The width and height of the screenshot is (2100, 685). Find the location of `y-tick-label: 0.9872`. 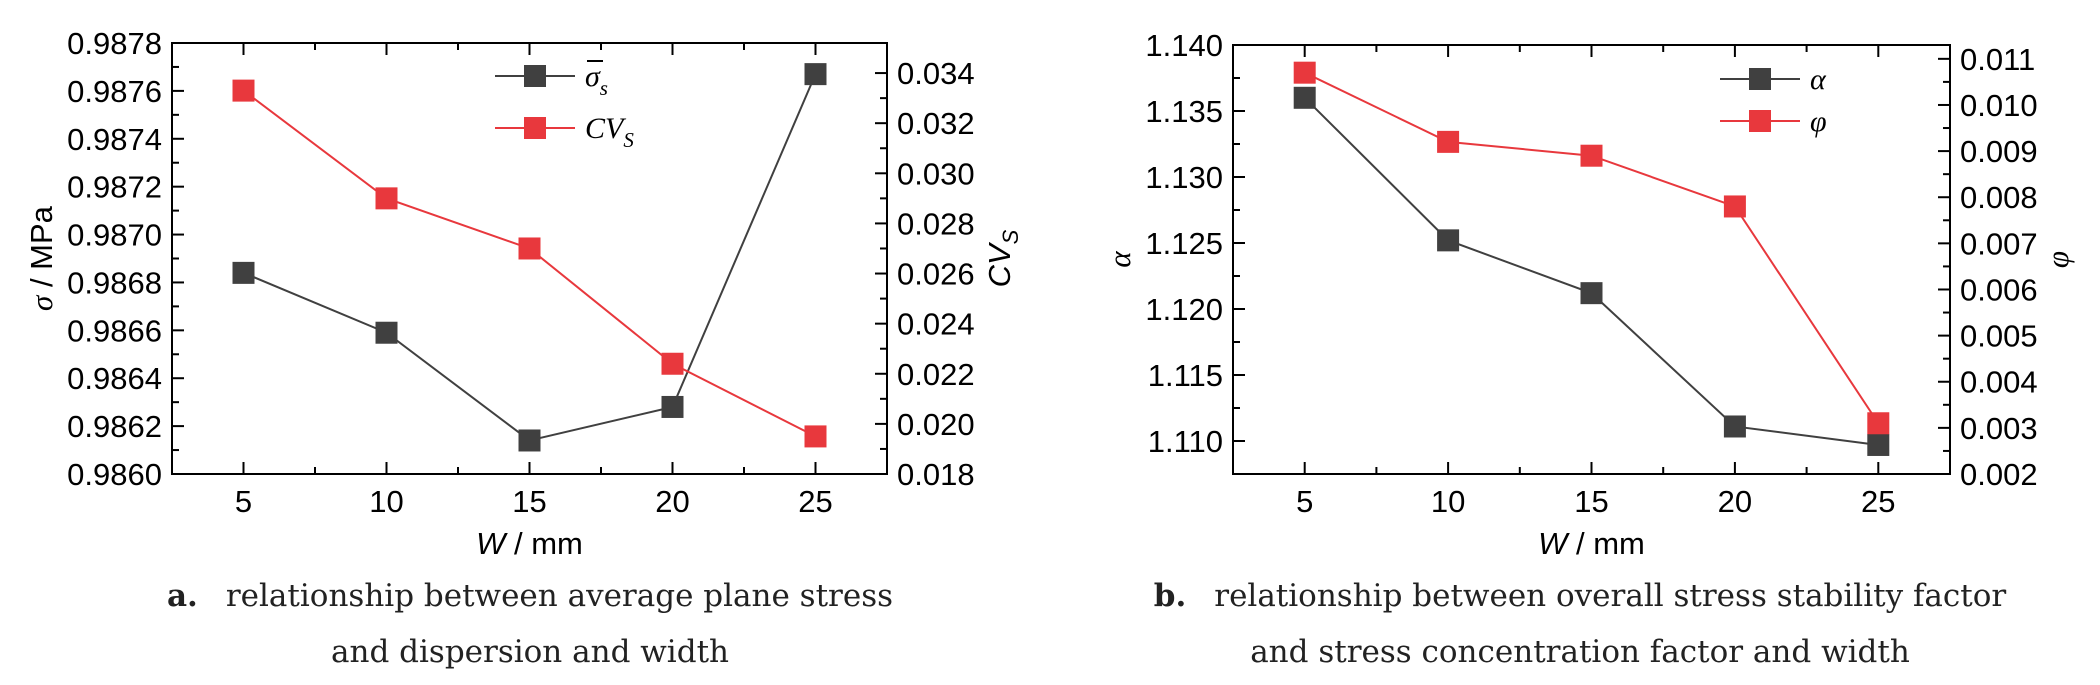

y-tick-label: 0.9872 is located at coordinates (114, 187).